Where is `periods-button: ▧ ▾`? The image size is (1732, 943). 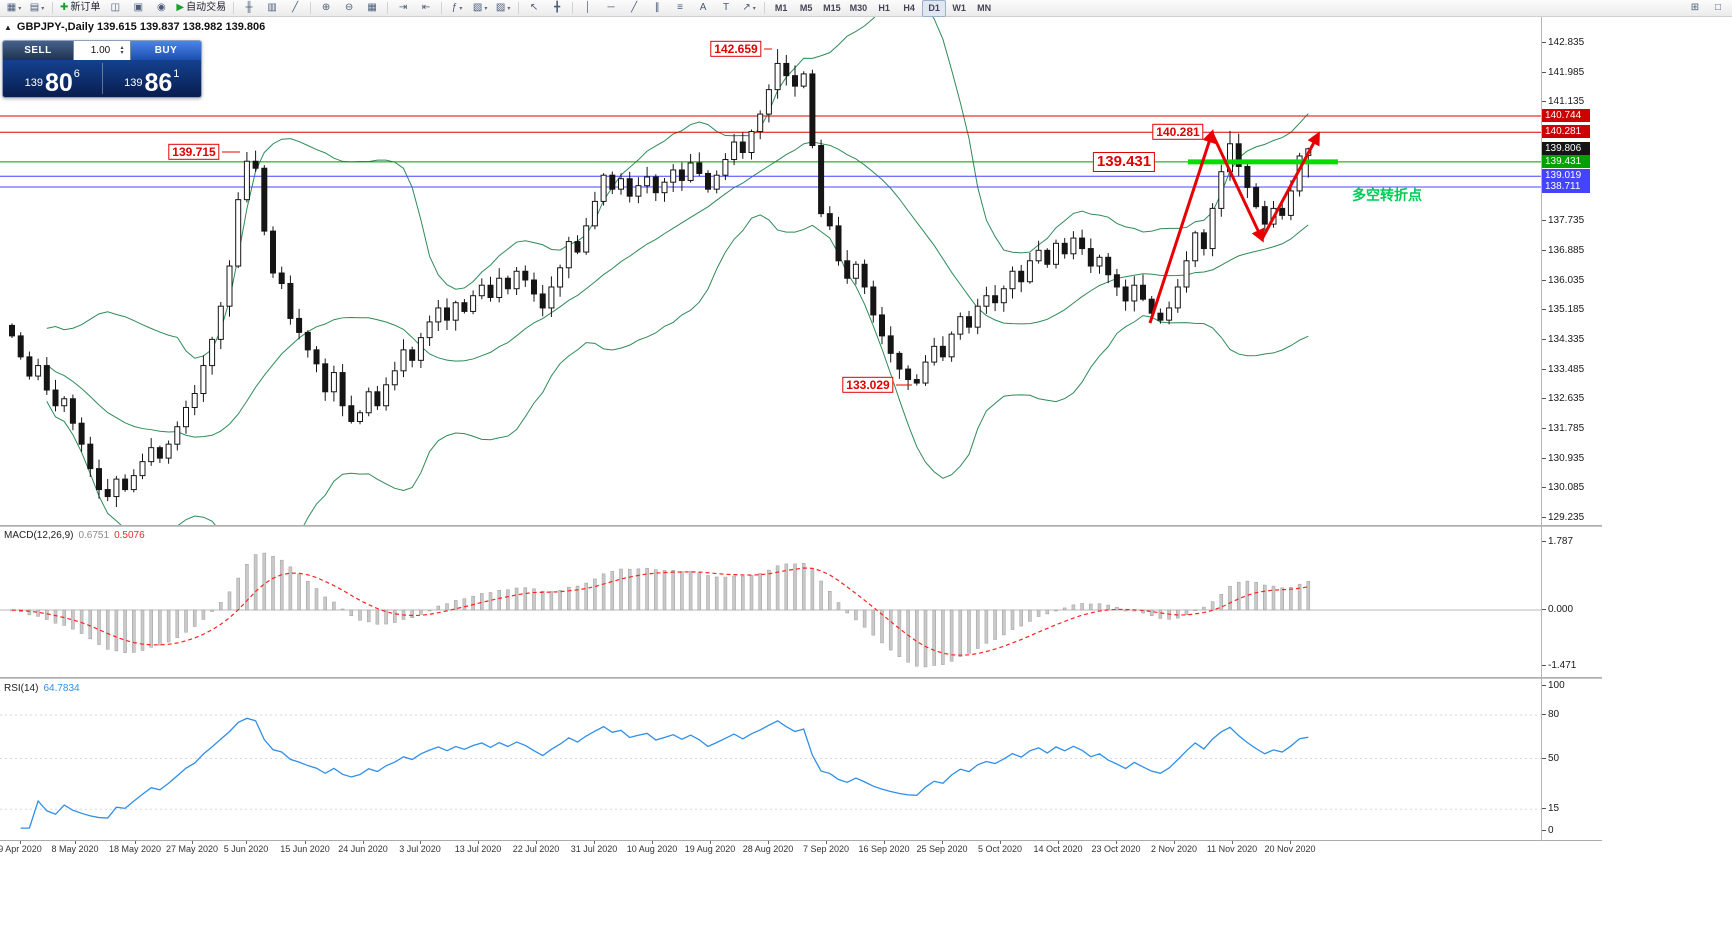
periods-button: ▧ ▾ is located at coordinates (480, 8).